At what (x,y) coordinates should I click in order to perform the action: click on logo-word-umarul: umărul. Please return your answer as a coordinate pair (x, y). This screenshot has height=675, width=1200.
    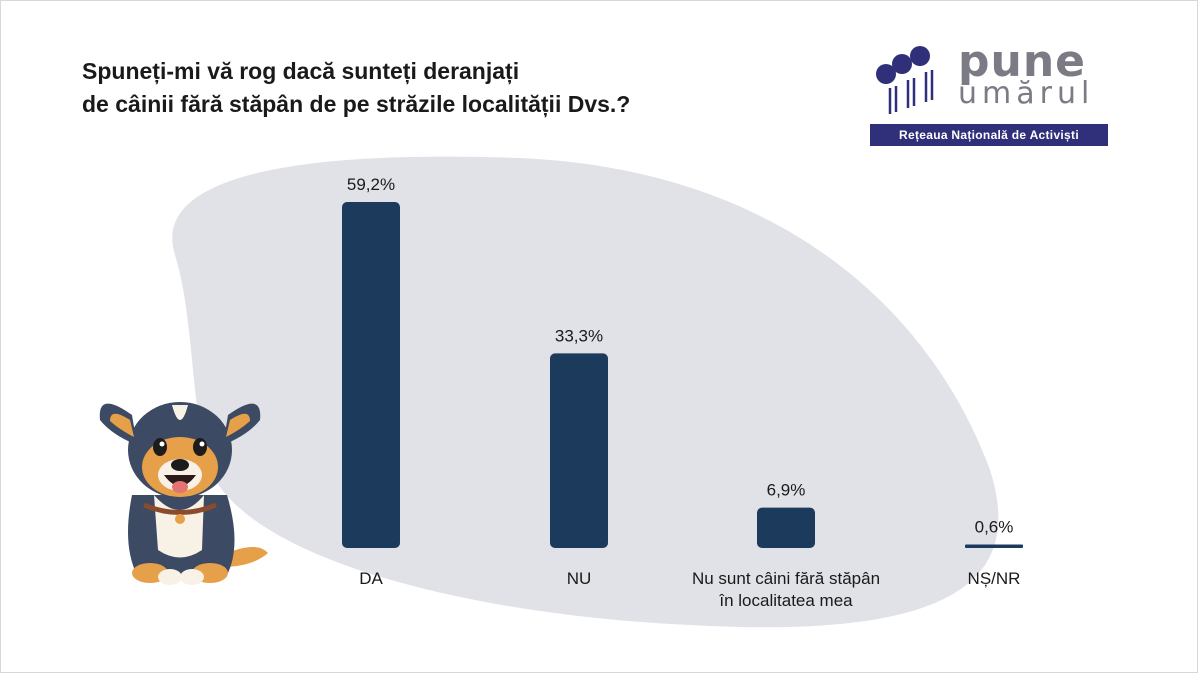
    Looking at the image, I should click on (1026, 93).